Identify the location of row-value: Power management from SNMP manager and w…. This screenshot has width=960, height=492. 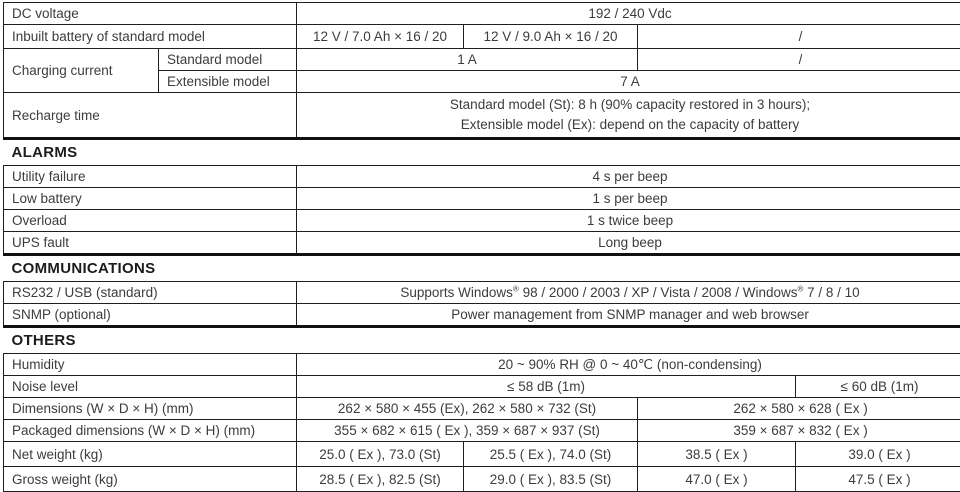
(628, 315).